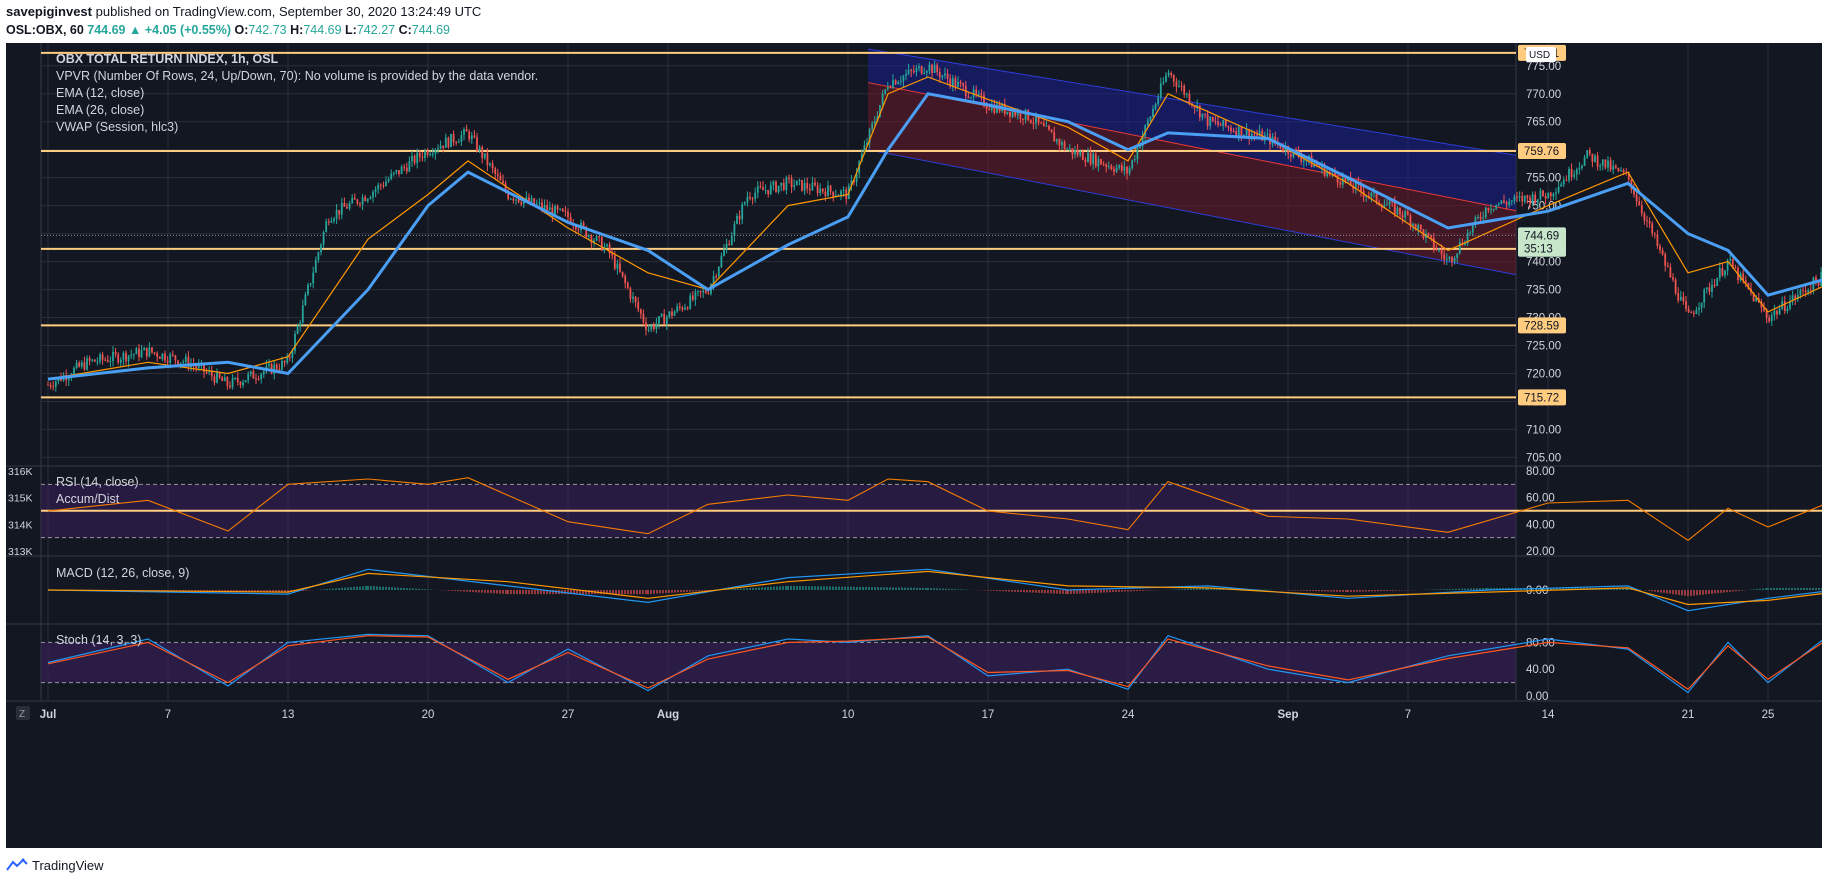 Image resolution: width=1828 pixels, height=881 pixels. I want to click on high-label: H:, so click(297, 30).